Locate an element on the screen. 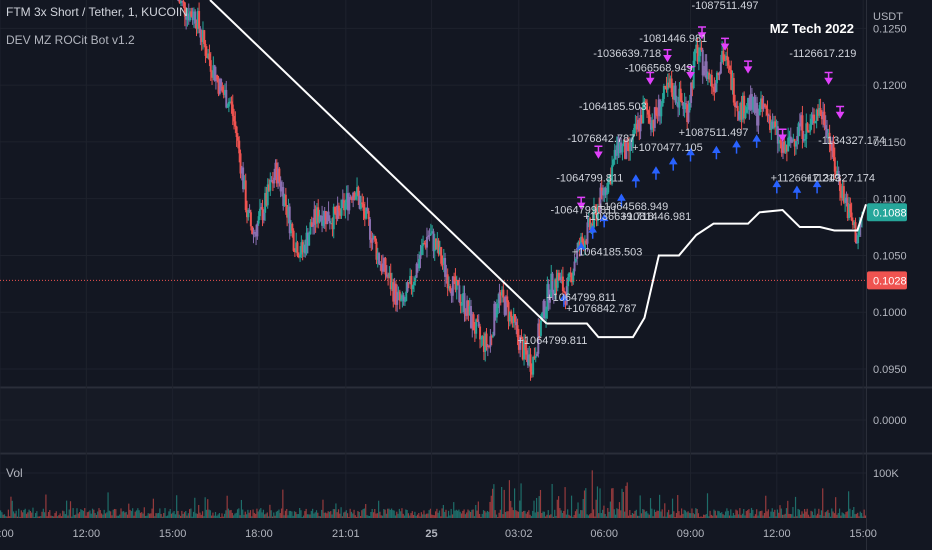 Image resolution: width=932 pixels, height=550 pixels. chart-title: FTM 3x Short / Tether, 1, KUCOIN is located at coordinates (97, 12).